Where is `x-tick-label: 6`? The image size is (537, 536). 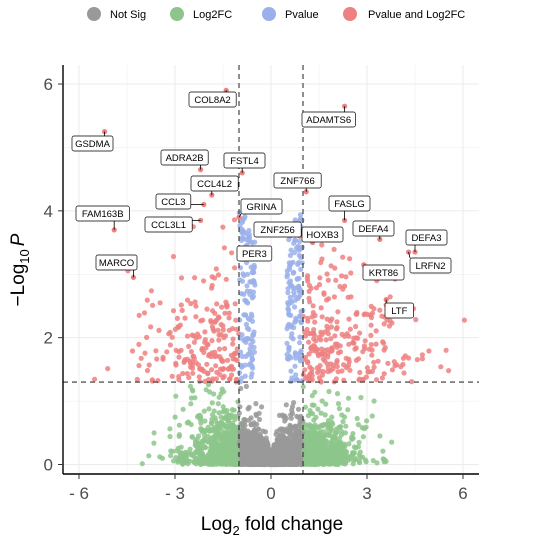
x-tick-label: 6 is located at coordinates (462, 493).